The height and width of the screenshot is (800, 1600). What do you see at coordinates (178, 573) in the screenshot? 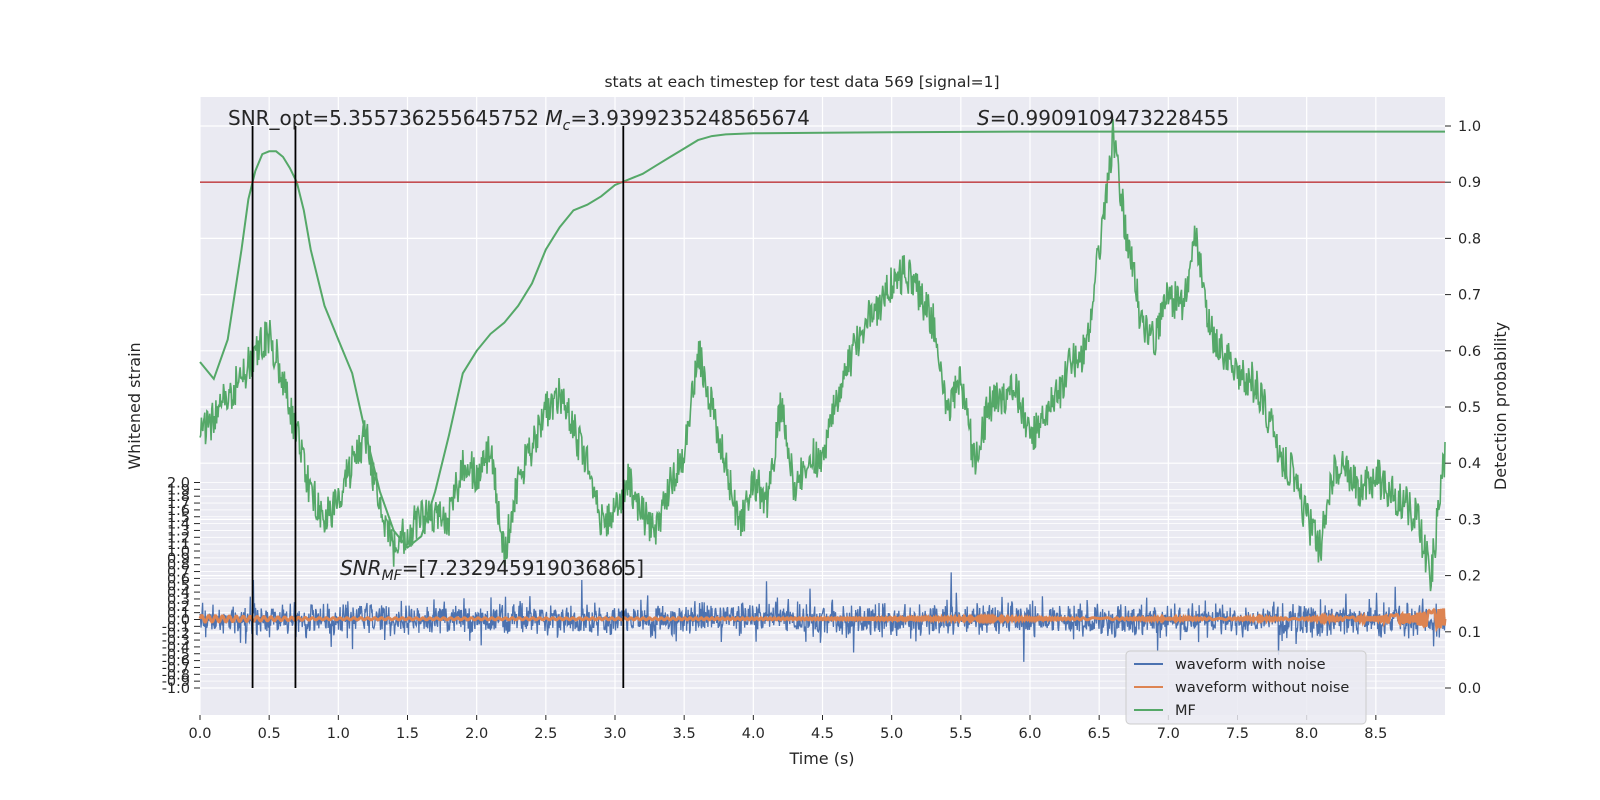
I see `y-left-tick-label: 0.7` at bounding box center [178, 573].